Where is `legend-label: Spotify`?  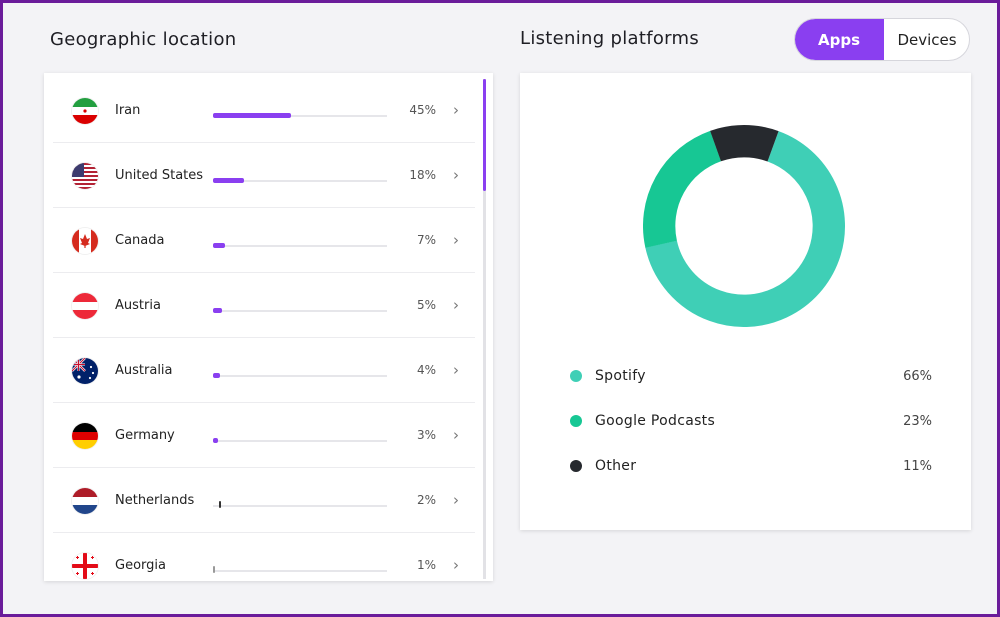
legend-label: Spotify is located at coordinates (620, 376).